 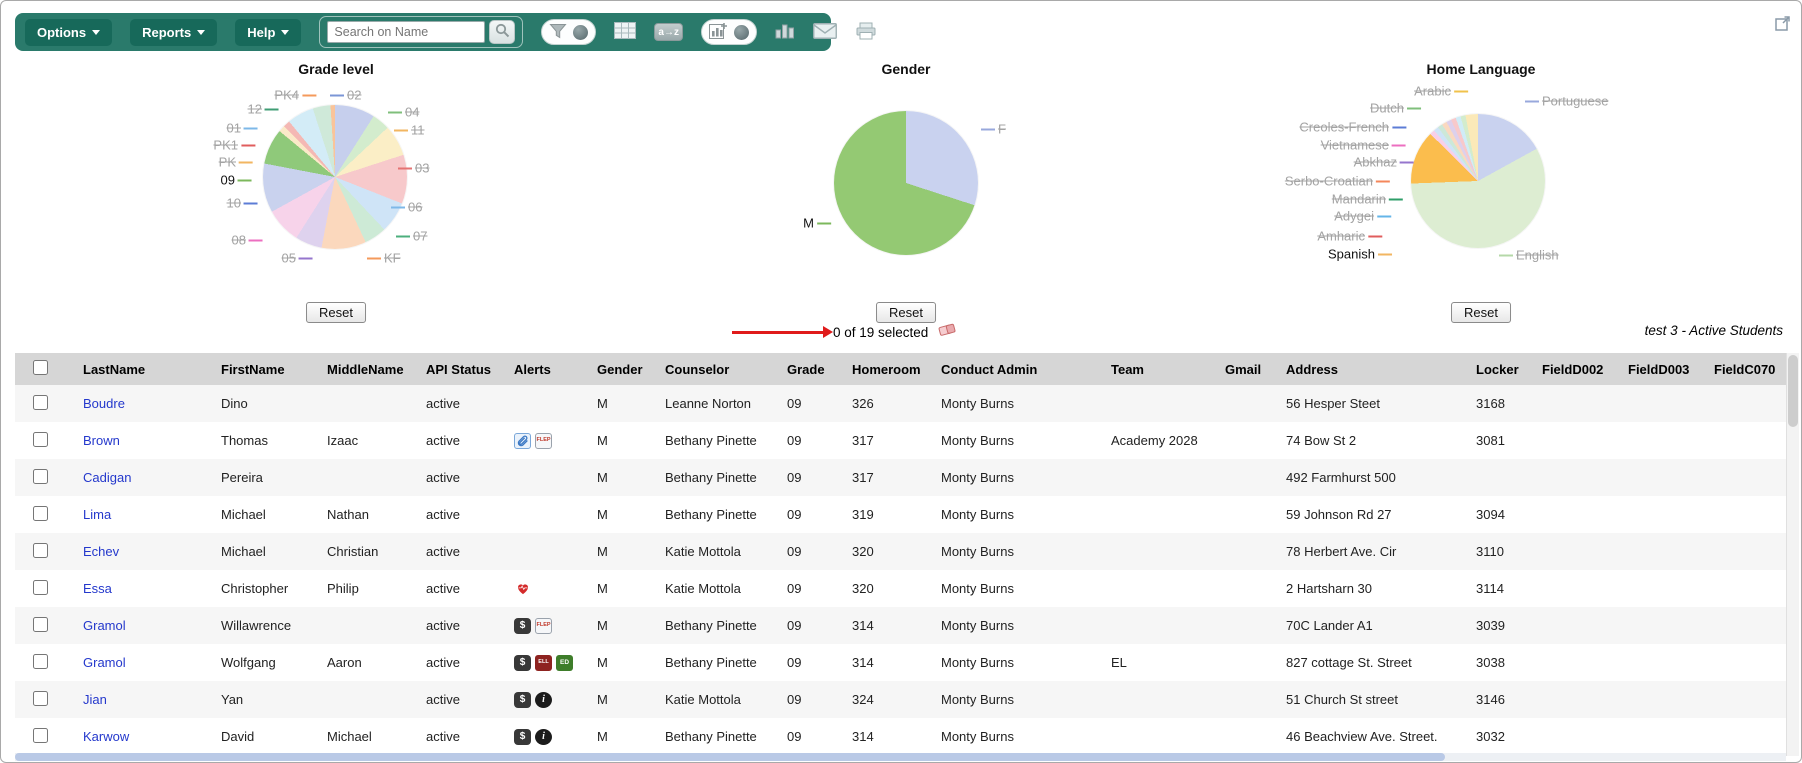 I want to click on pie-slice-label-06: 06, so click(x=406, y=207).